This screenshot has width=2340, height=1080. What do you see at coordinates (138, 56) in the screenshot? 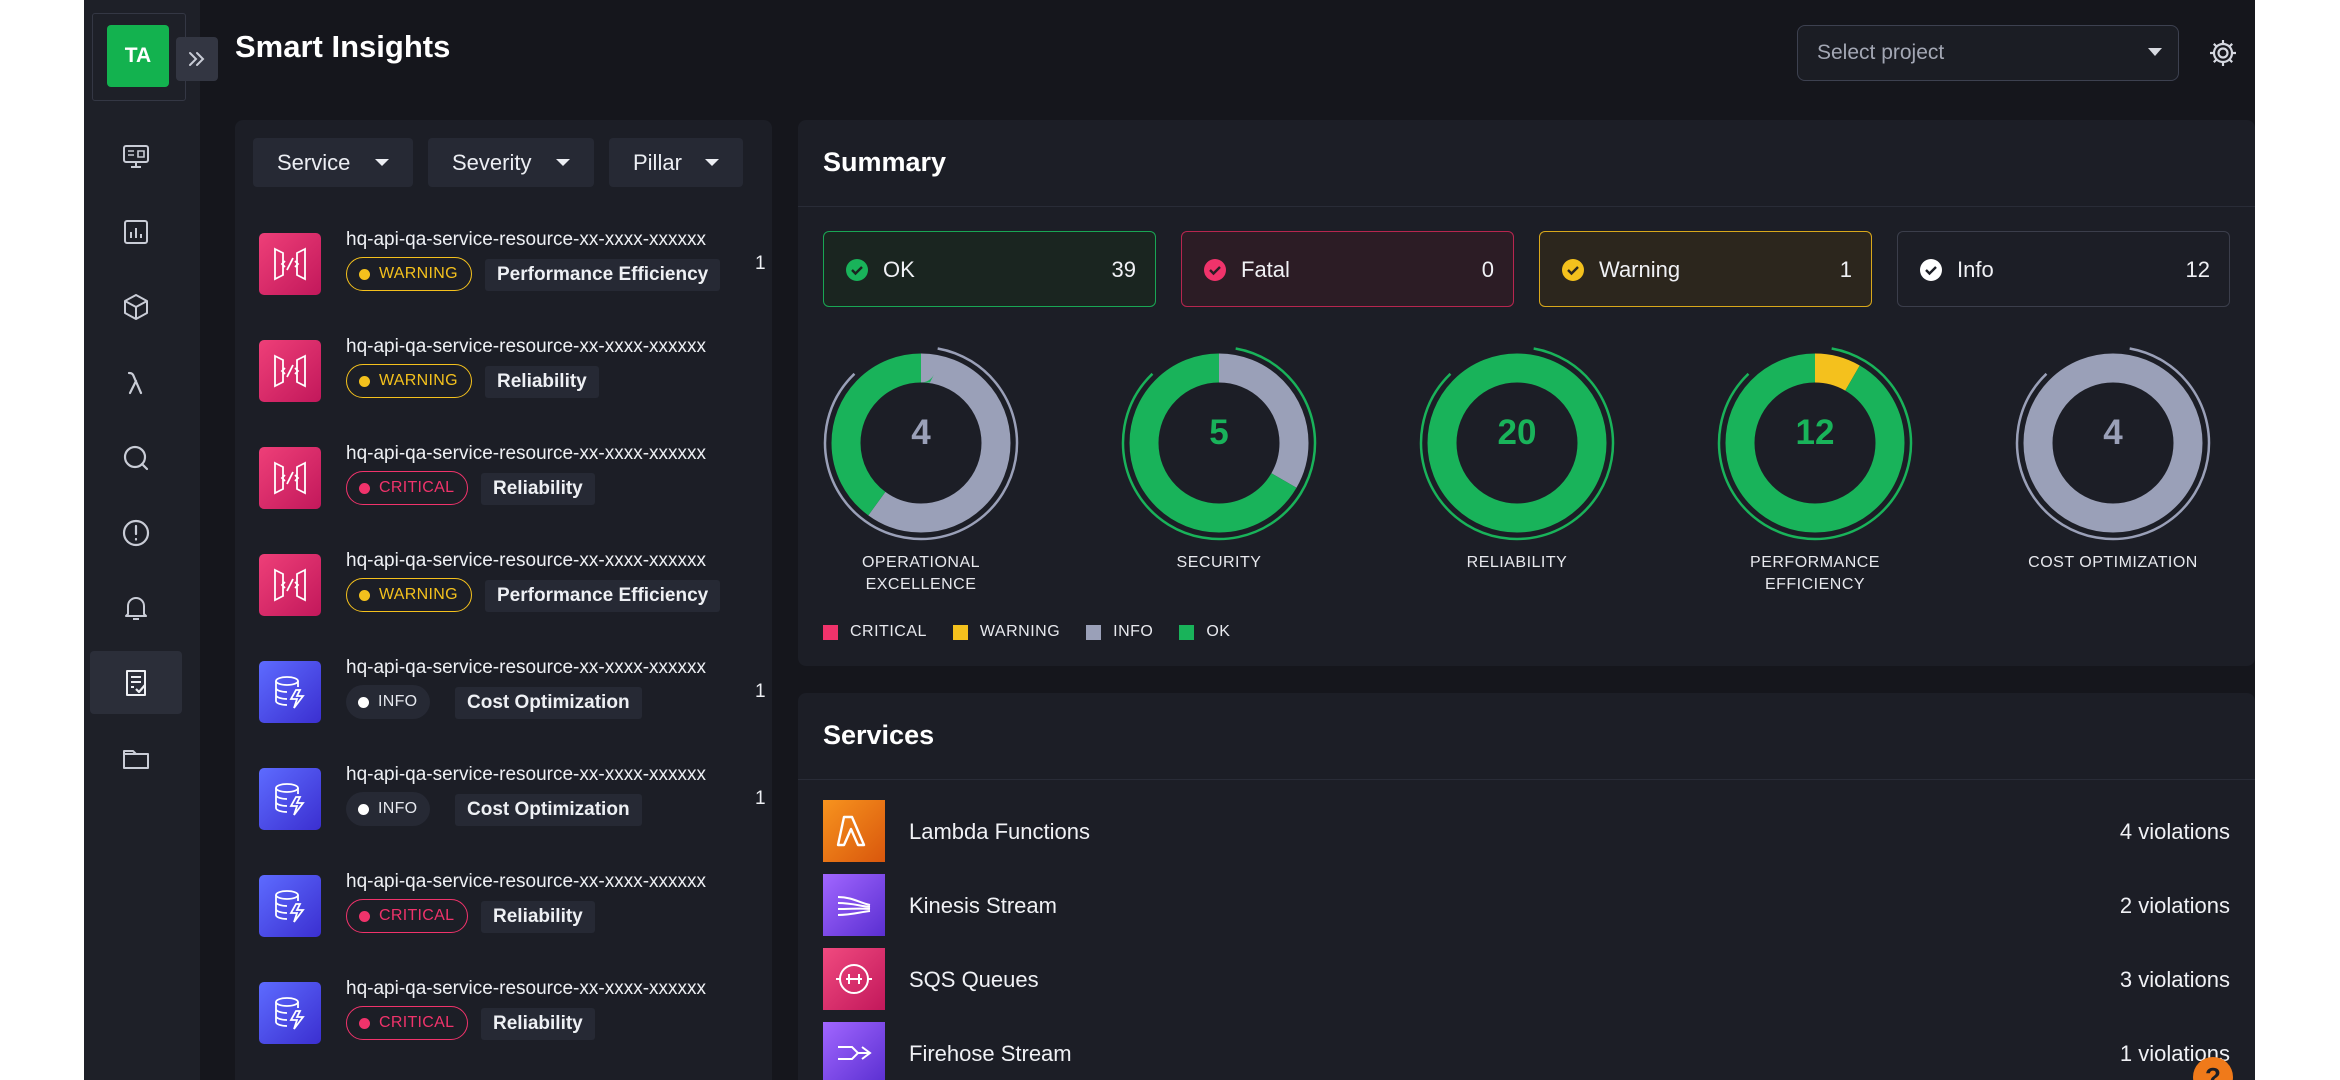
I see `avatar: TA` at bounding box center [138, 56].